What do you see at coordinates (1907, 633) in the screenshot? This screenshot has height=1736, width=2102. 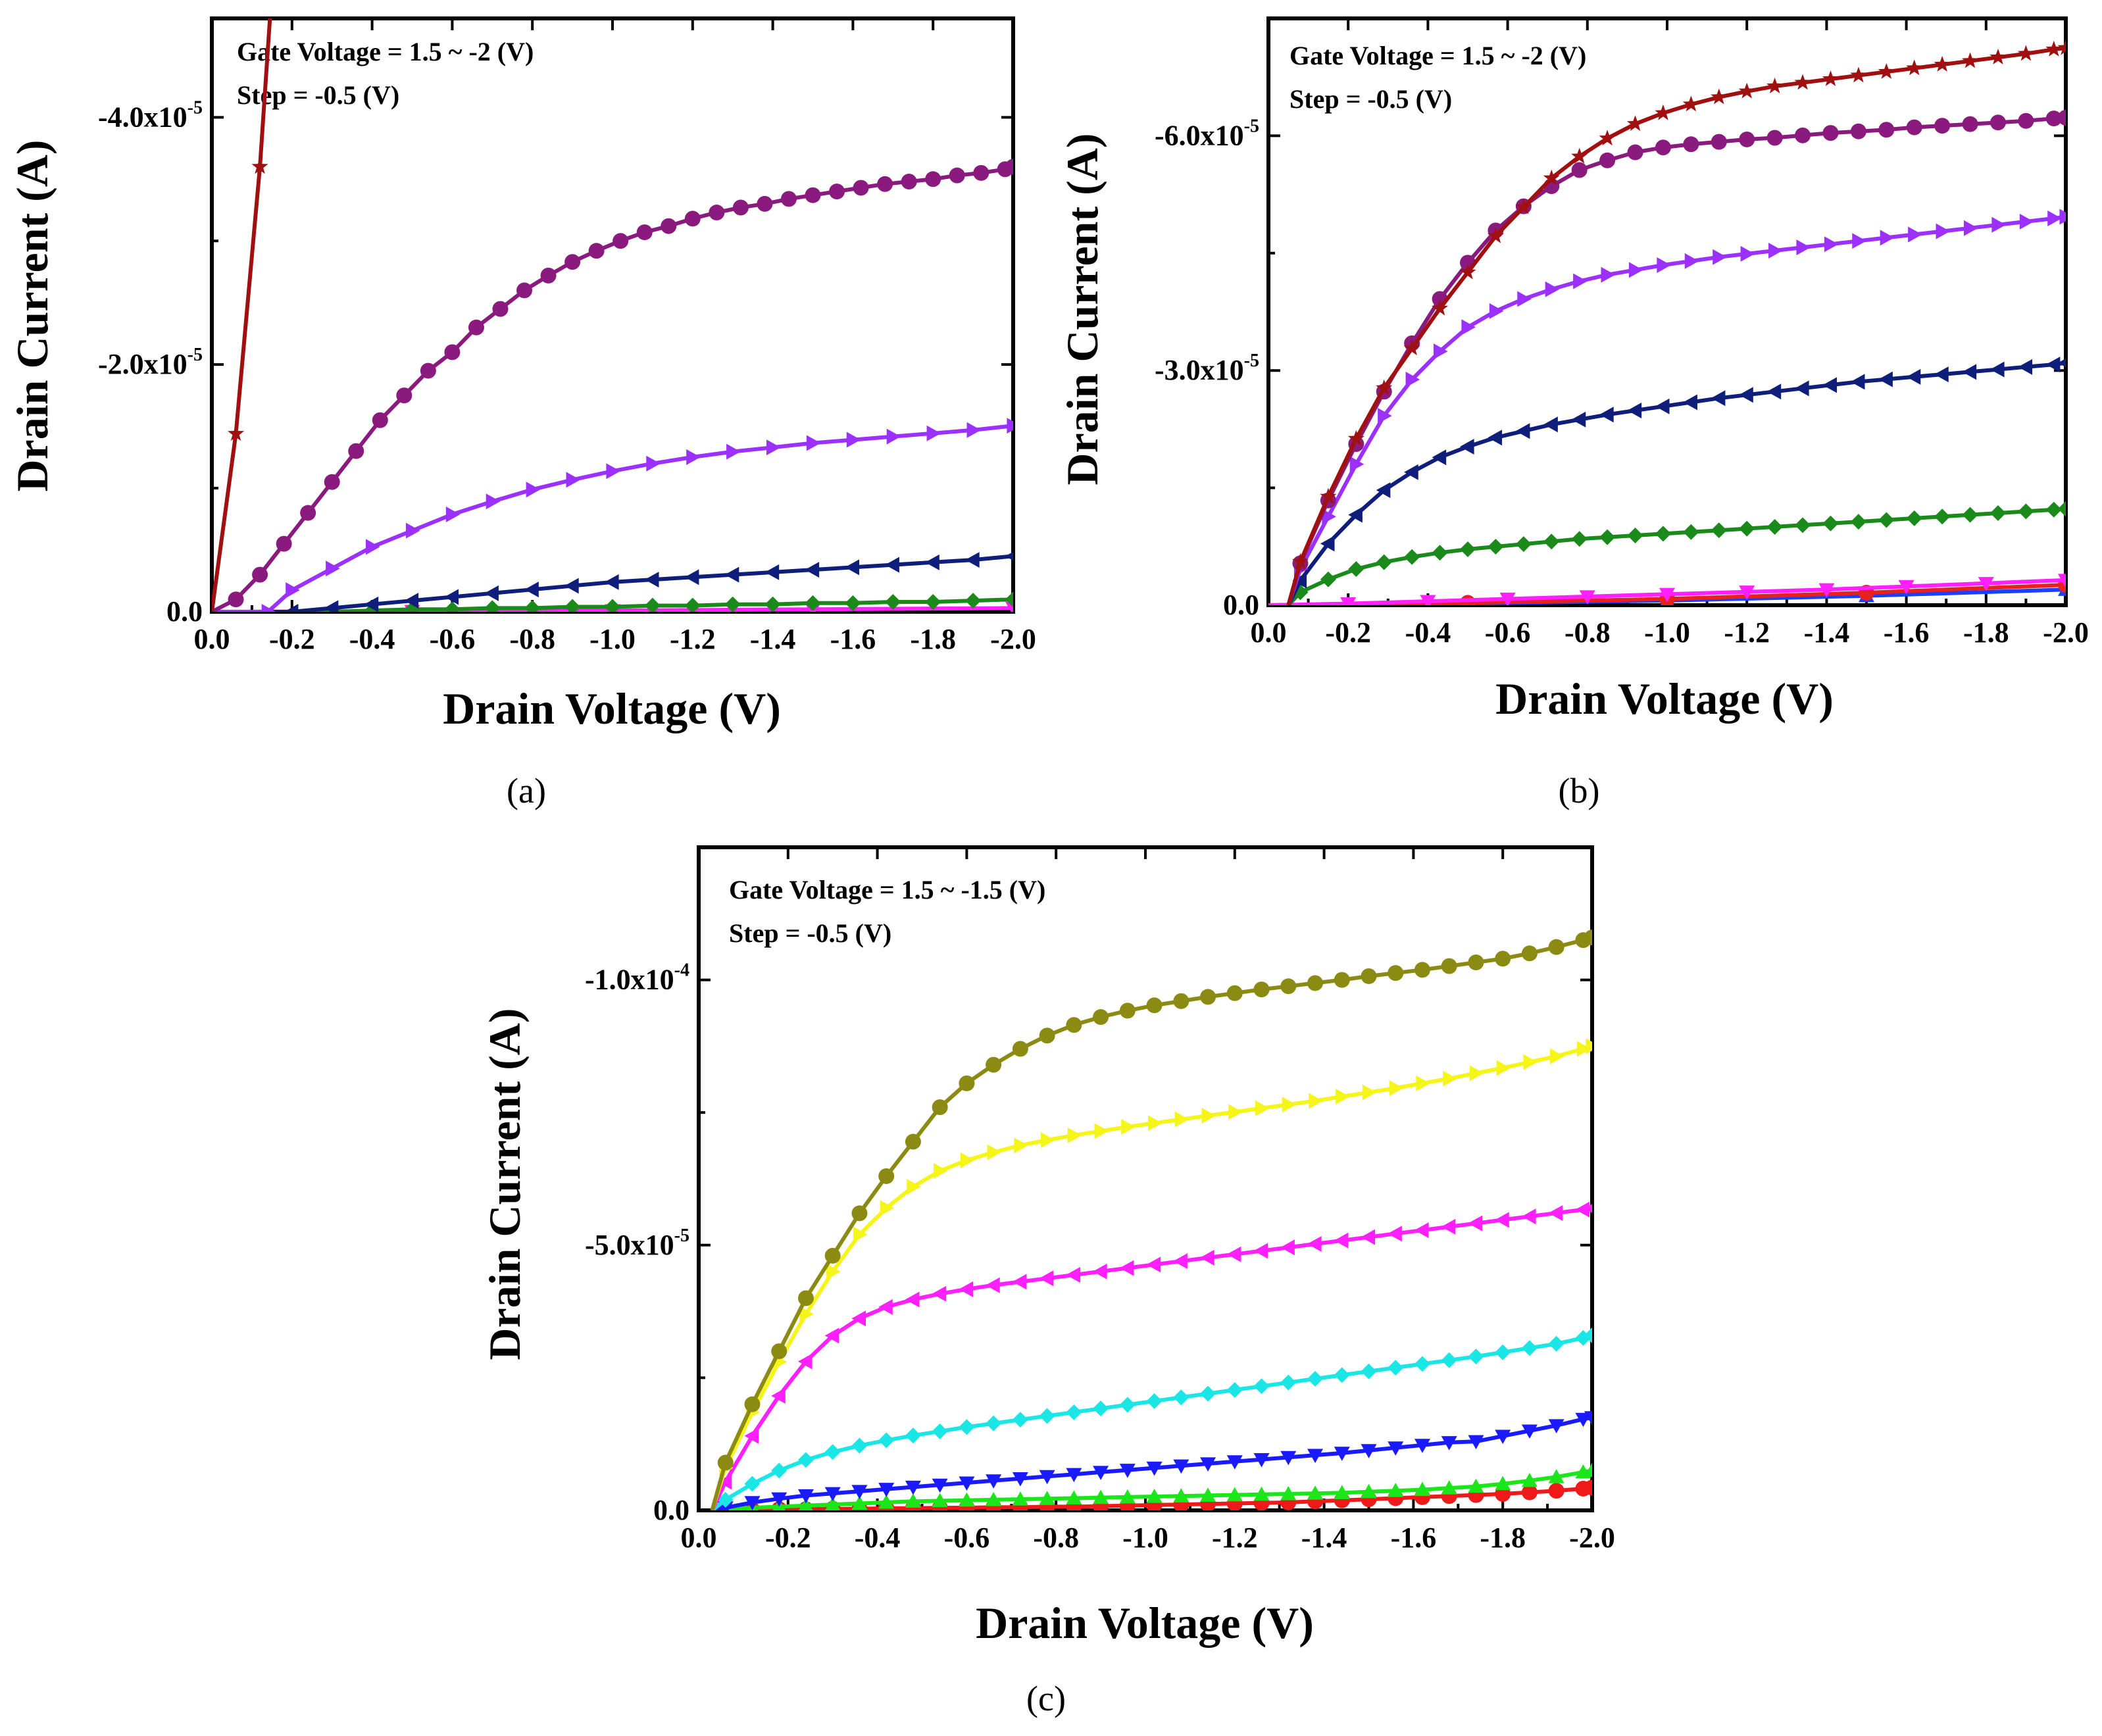 I see `x-tick-label: -1.6` at bounding box center [1907, 633].